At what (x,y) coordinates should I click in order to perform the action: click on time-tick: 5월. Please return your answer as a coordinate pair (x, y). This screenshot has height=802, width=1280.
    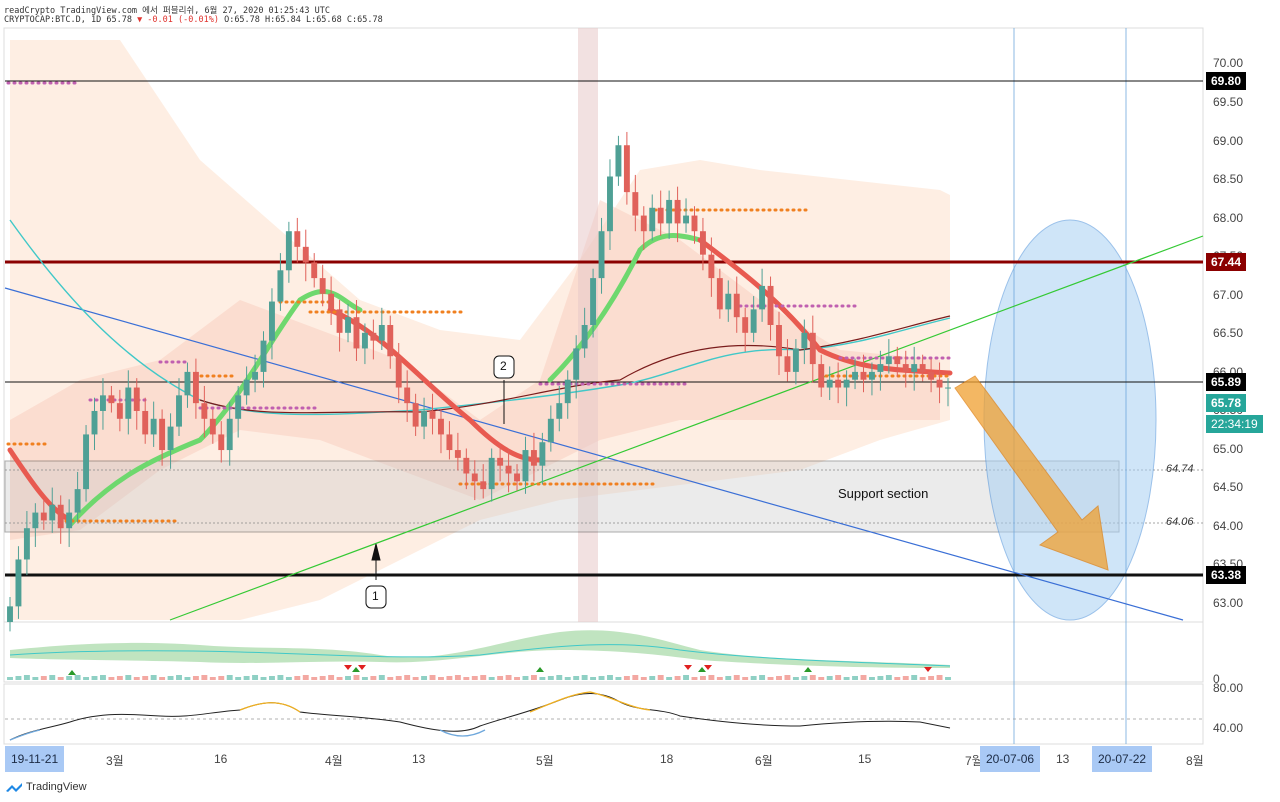
    Looking at the image, I should click on (545, 761).